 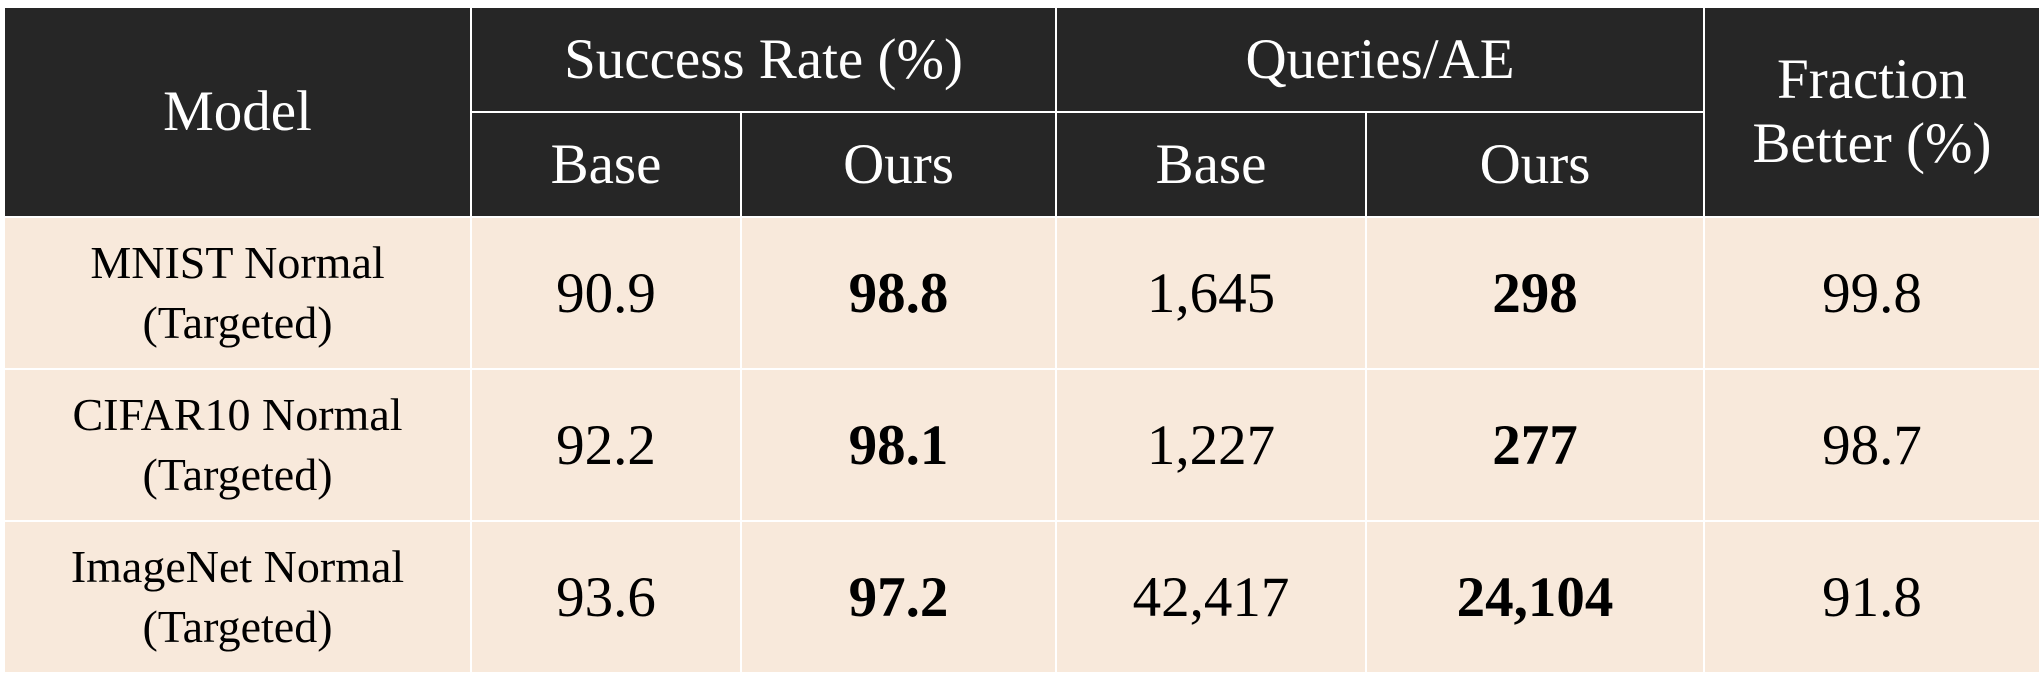 What do you see at coordinates (1535, 445) in the screenshot?
I see `queries-ours-cell: 277` at bounding box center [1535, 445].